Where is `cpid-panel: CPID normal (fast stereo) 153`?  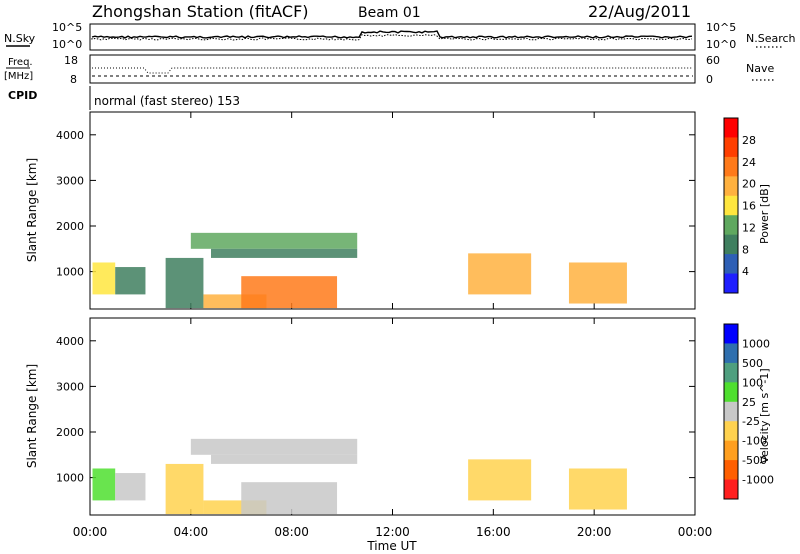
cpid-panel: CPID normal (fast stereo) 153 is located at coordinates (124, 98).